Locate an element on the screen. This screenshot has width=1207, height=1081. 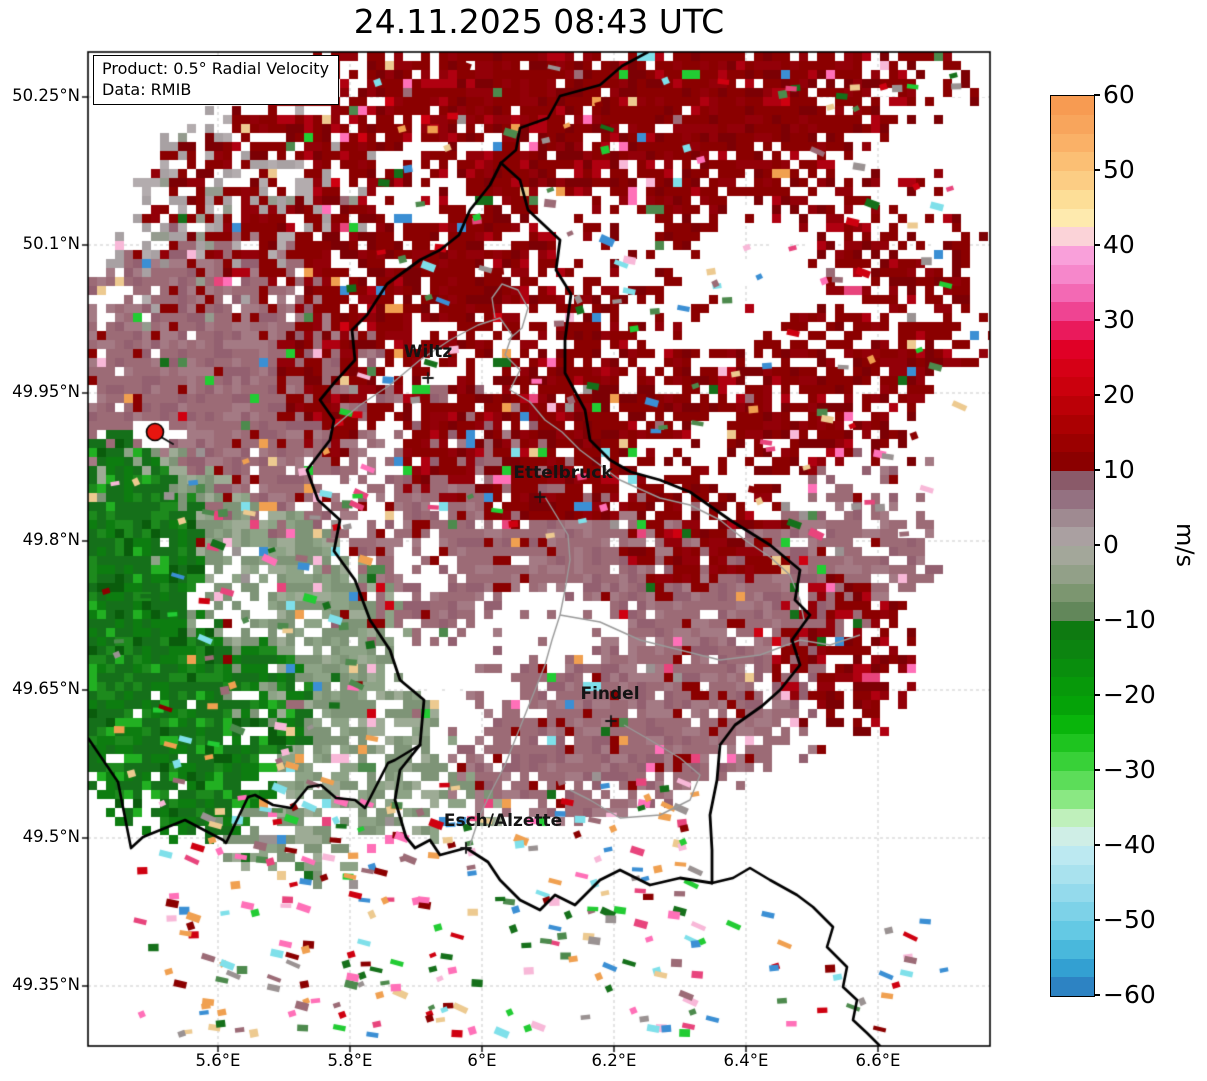
colorbar-tick-label: −60 is located at coordinates (1129, 994).